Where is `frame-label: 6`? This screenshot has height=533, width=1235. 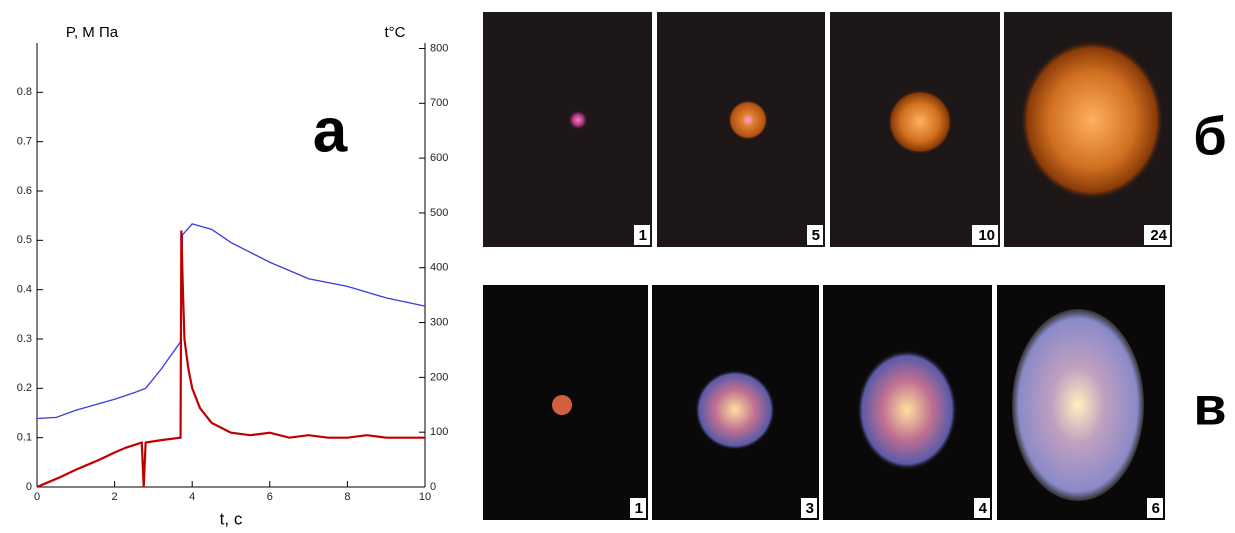 frame-label: 6 is located at coordinates (1156, 508).